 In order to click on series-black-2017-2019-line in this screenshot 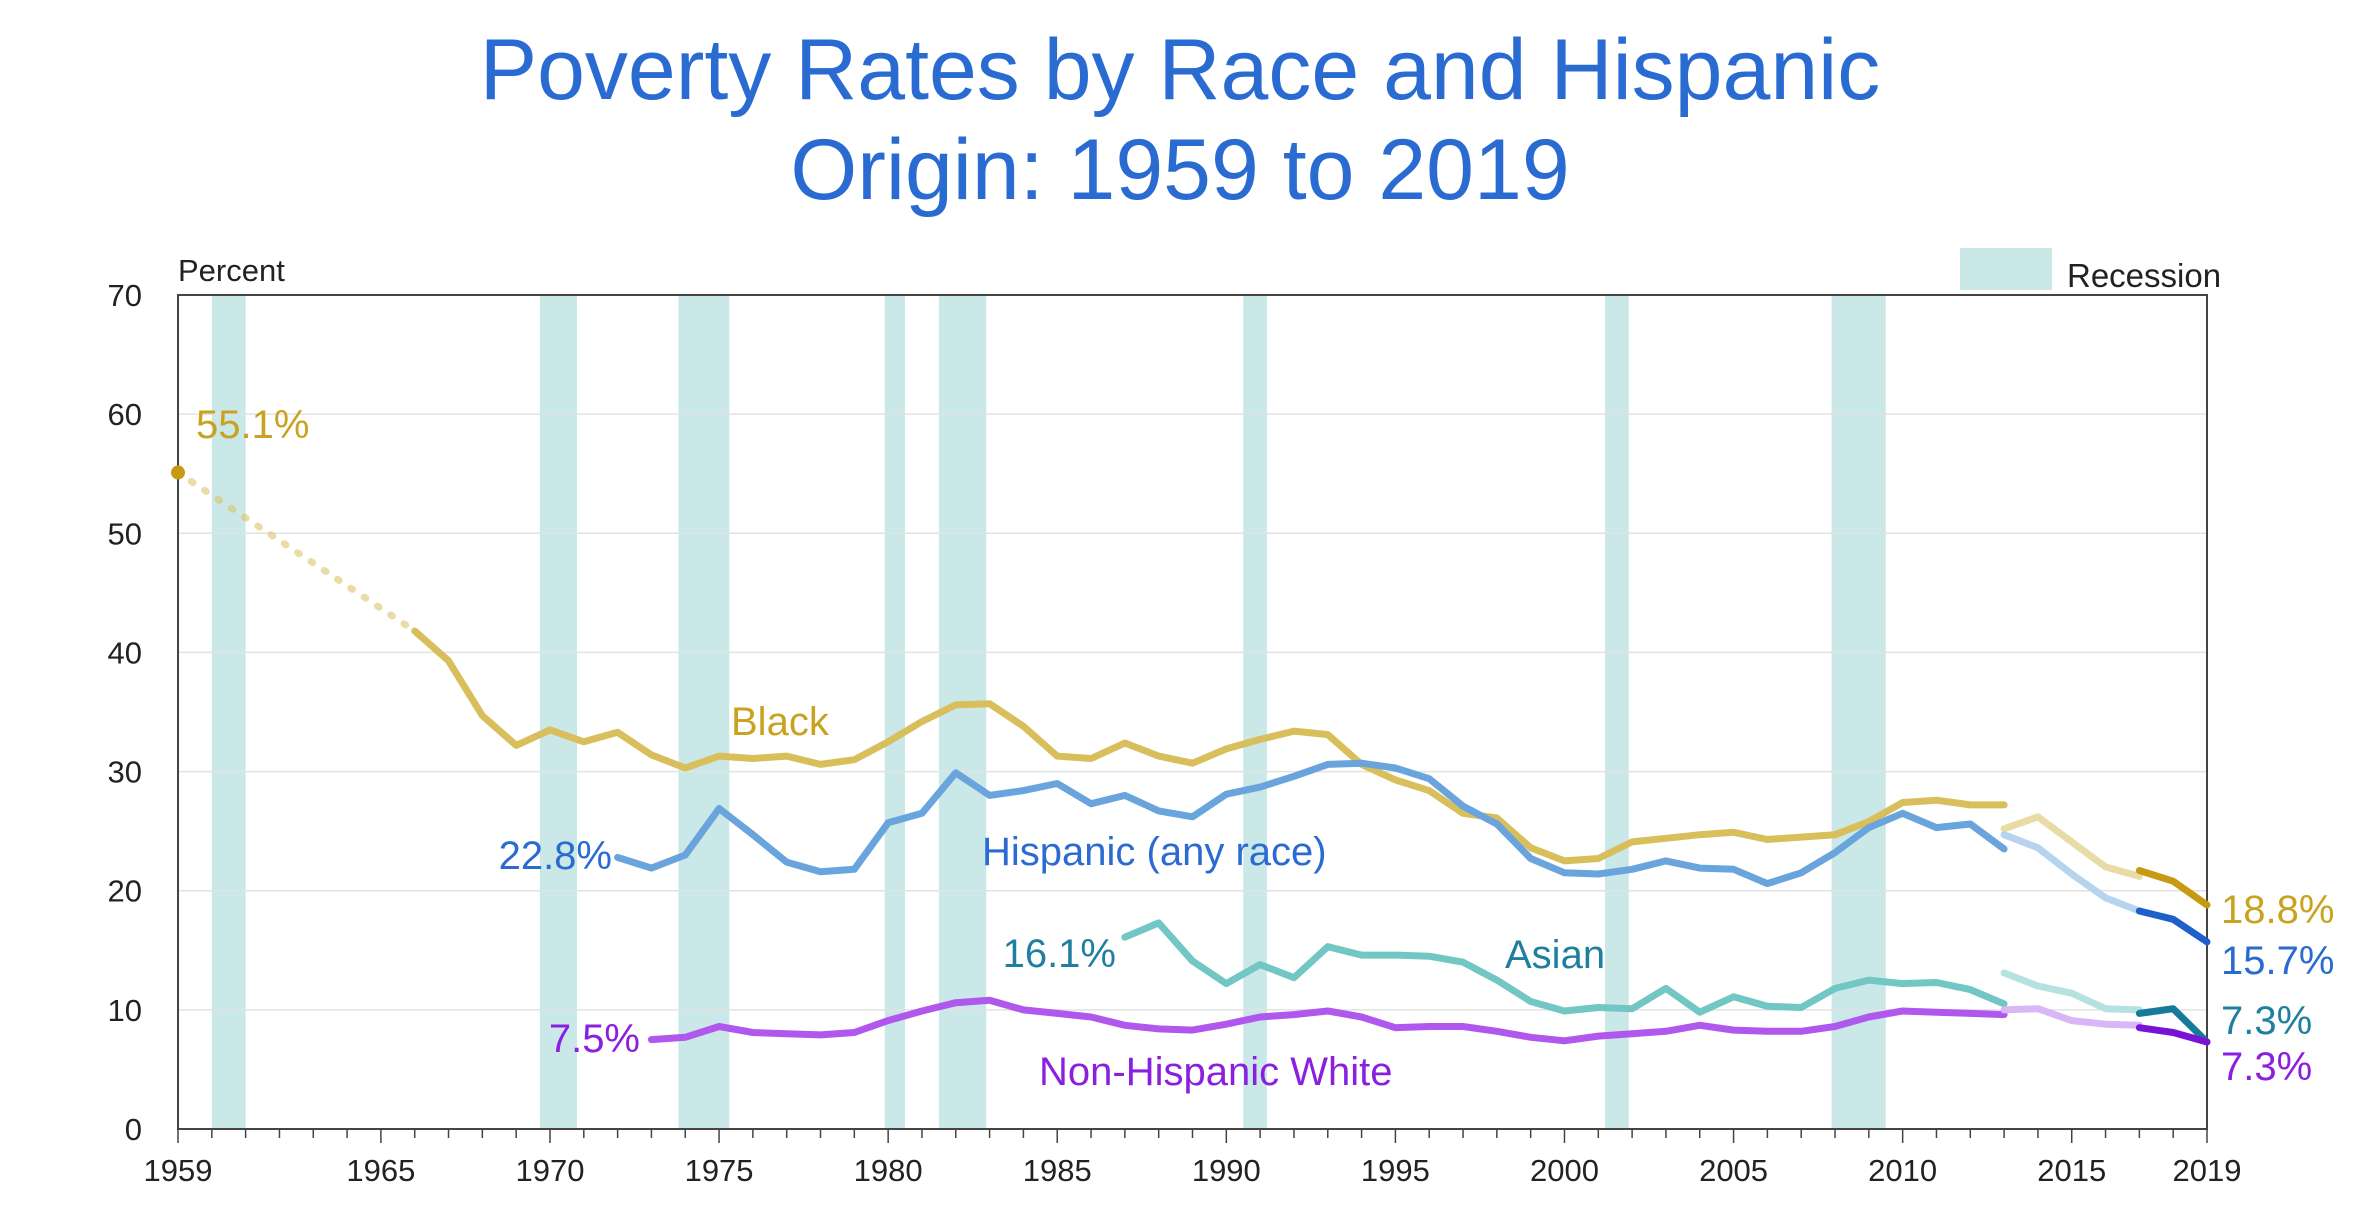, I will do `click(2173, 888)`.